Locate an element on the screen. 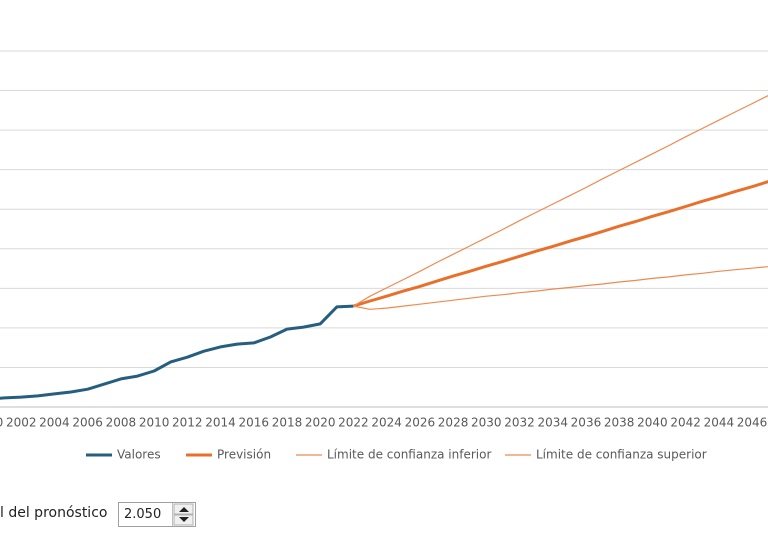 This screenshot has width=768, height=538. legend-label: Límite de confianza inferior is located at coordinates (409, 455).